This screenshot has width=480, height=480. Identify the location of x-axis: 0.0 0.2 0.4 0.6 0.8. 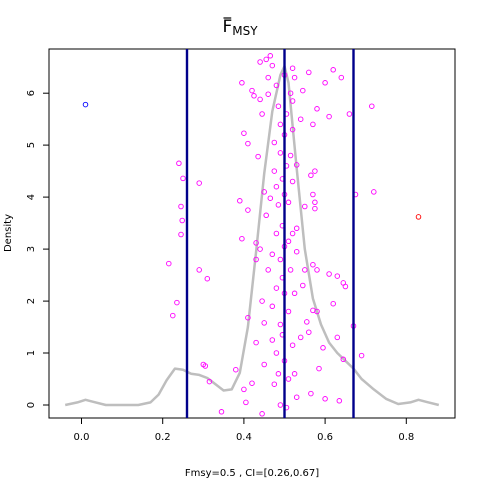
(244, 430).